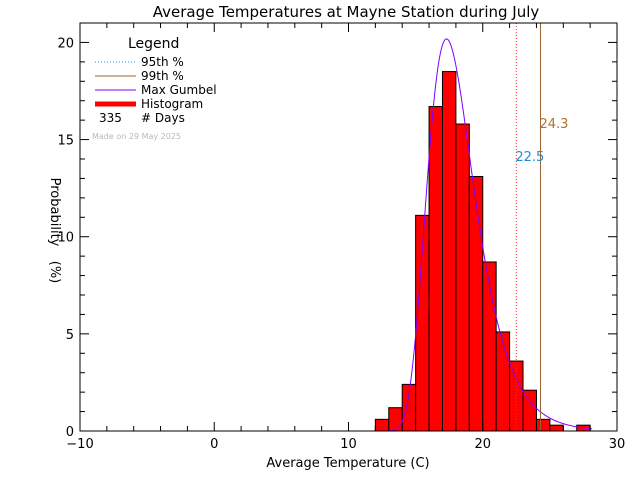 The image size is (640, 480). I want to click on legend-histogram-label: Histogram, so click(172, 104).